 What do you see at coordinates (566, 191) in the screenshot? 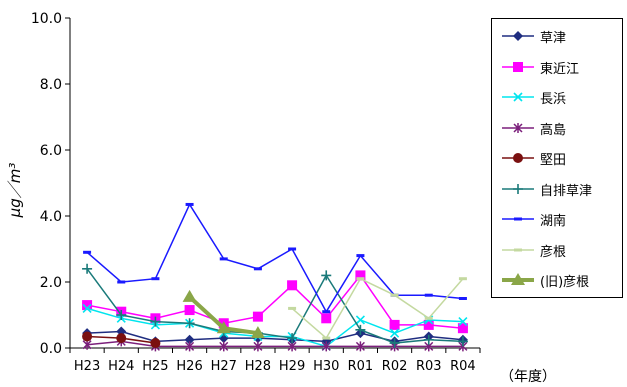
I see `legend-label: 自排草津` at bounding box center [566, 191].